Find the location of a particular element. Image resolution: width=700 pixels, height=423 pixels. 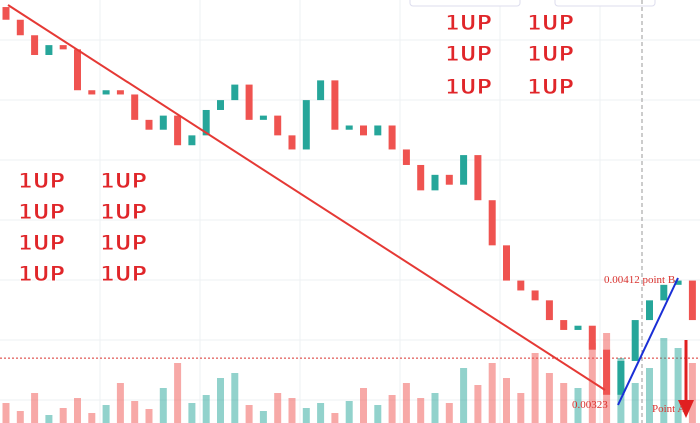

top-box is located at coordinates (605, 3).